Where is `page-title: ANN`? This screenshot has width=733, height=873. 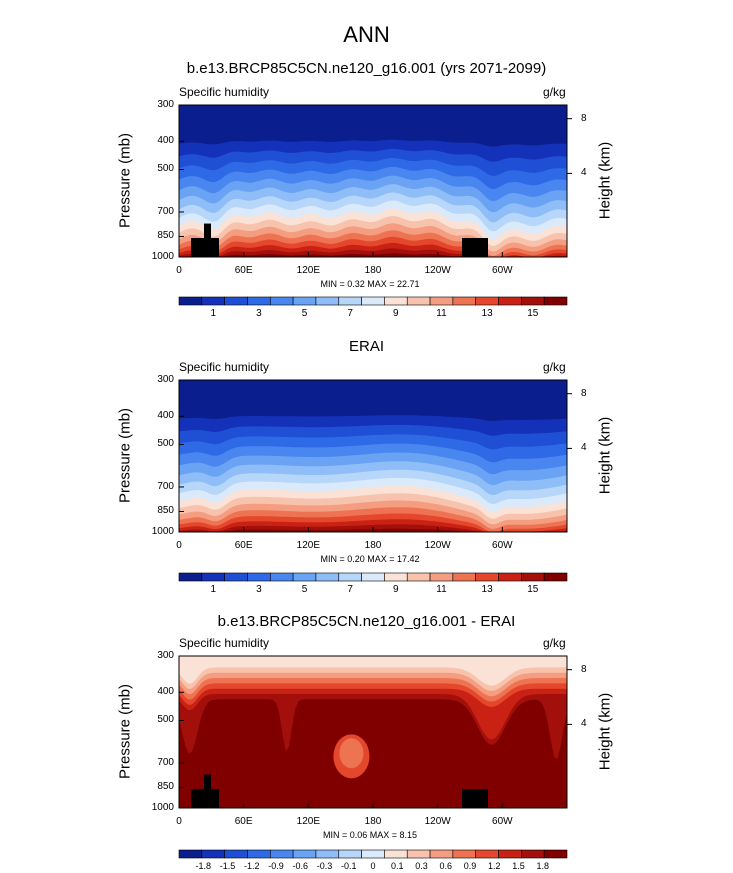
page-title: ANN is located at coordinates (366, 34).